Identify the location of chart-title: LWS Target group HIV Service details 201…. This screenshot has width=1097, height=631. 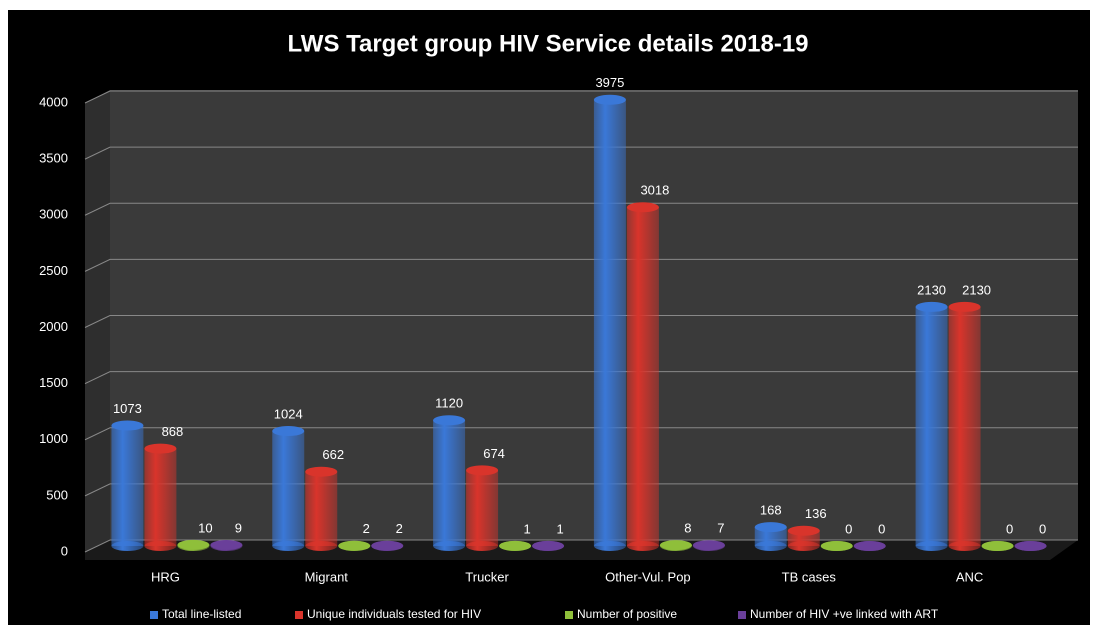
(547, 43).